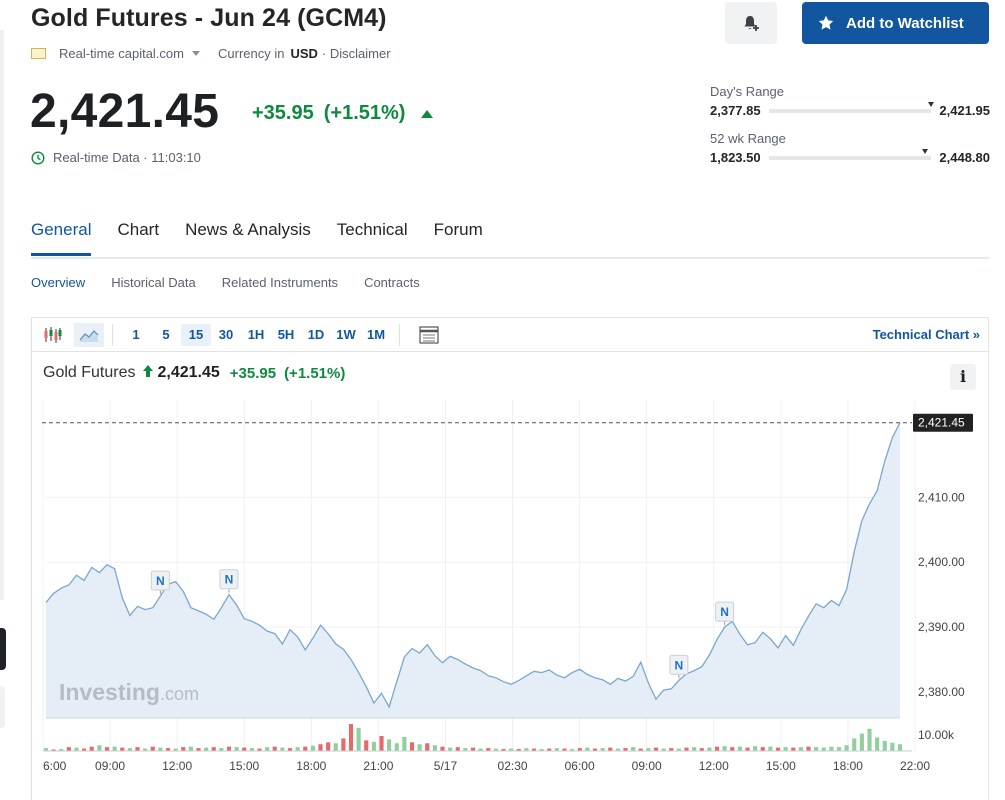  Describe the element at coordinates (226, 334) in the screenshot. I see `timeframe-30: 30` at that location.